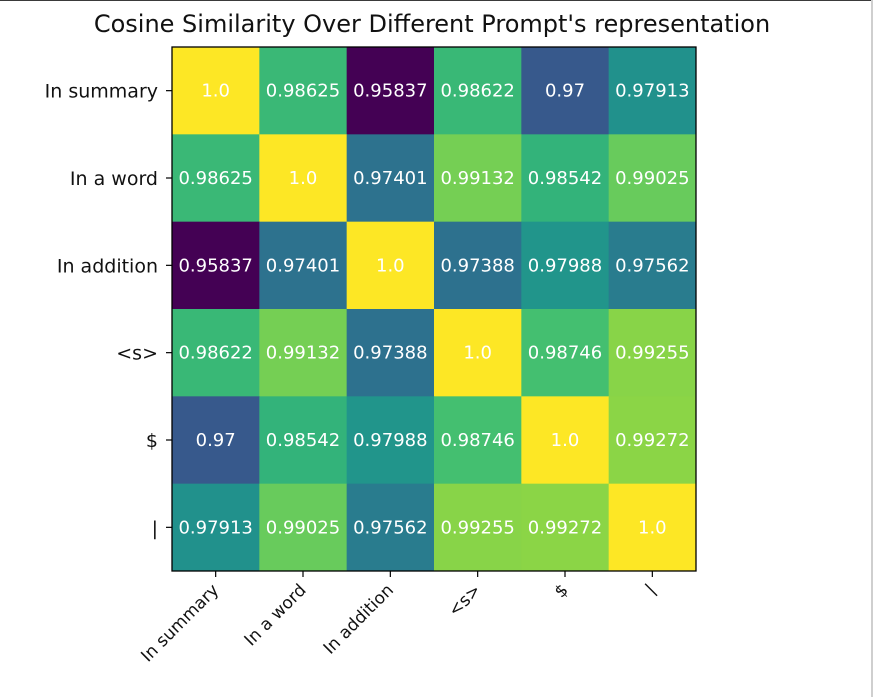  Describe the element at coordinates (101, 92) in the screenshot. I see `y-tick-label: In summary` at that location.